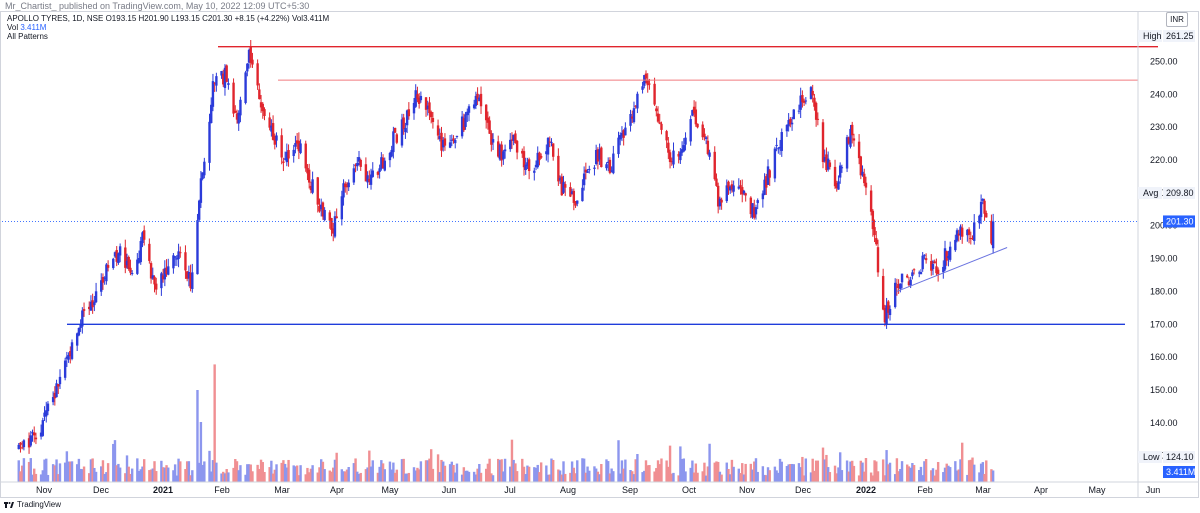  I want to click on x-tick-label: Nov, so click(747, 490).